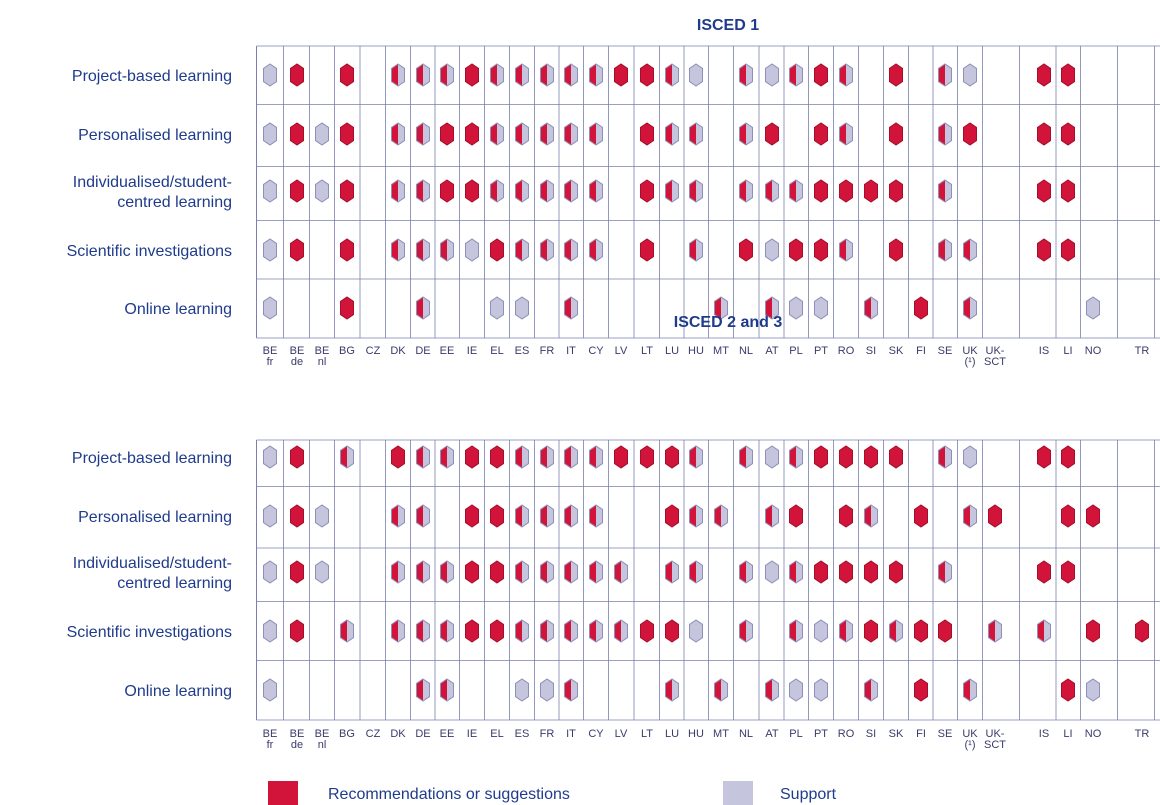  Describe the element at coordinates (496, 734) in the screenshot. I see `tick-label: EL` at that location.